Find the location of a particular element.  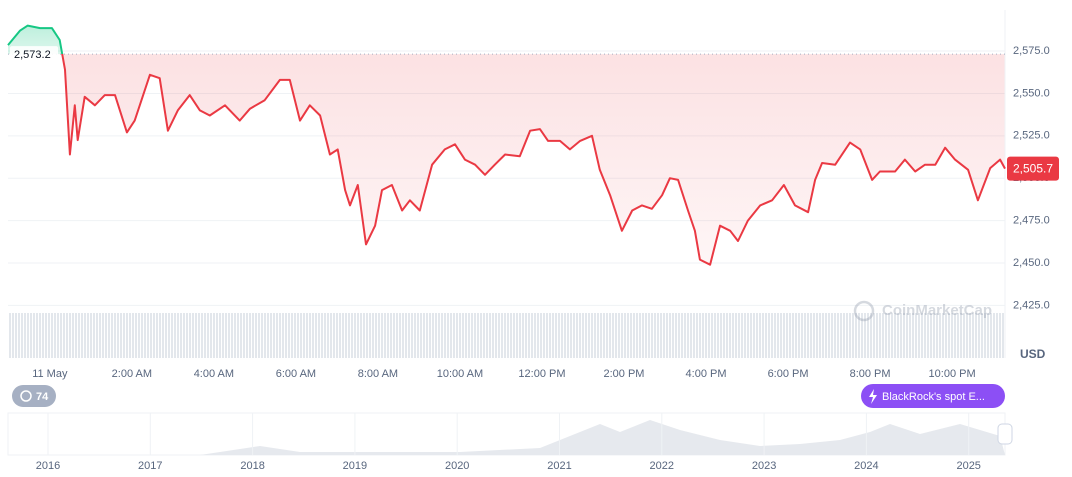

x-tick-label: 12:00 PM is located at coordinates (541, 374).